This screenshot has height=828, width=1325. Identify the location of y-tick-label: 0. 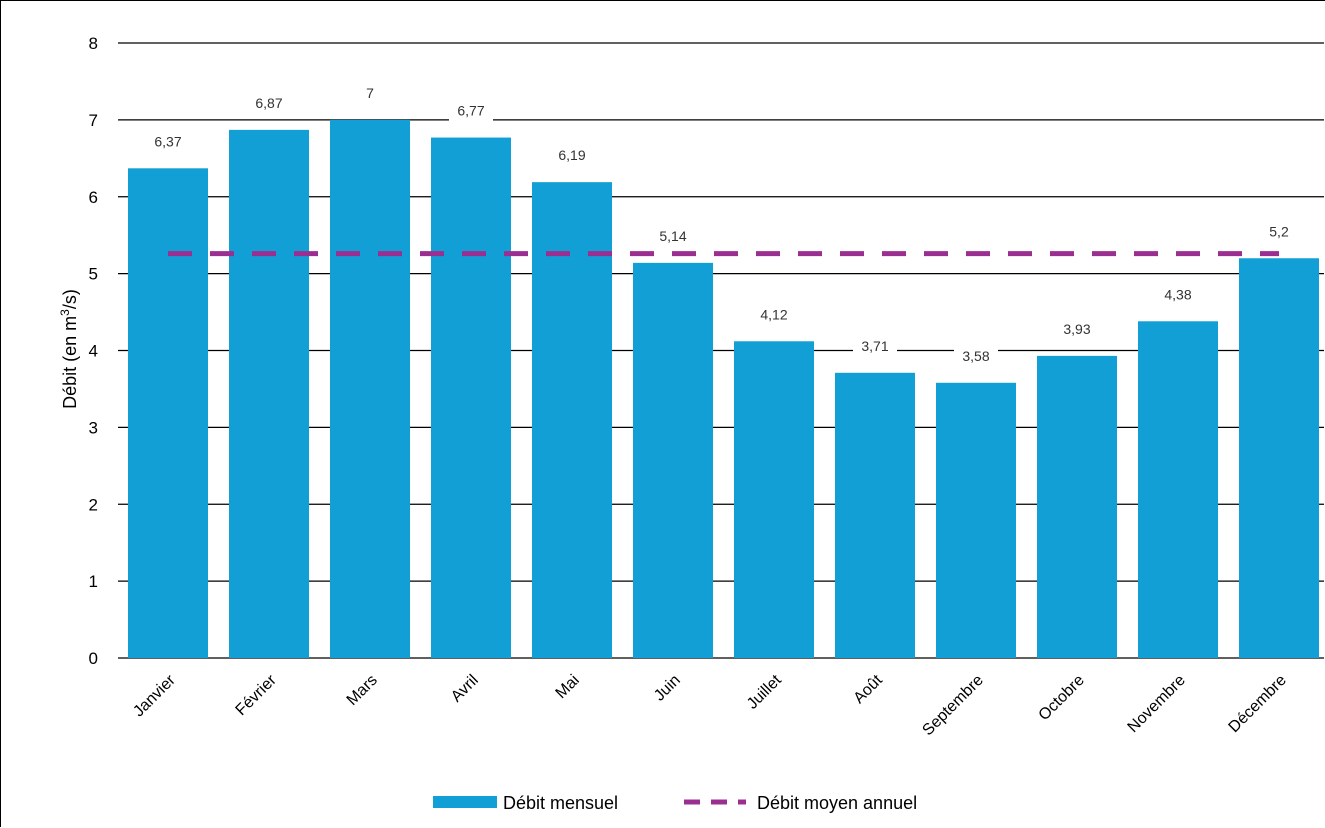
(93, 658).